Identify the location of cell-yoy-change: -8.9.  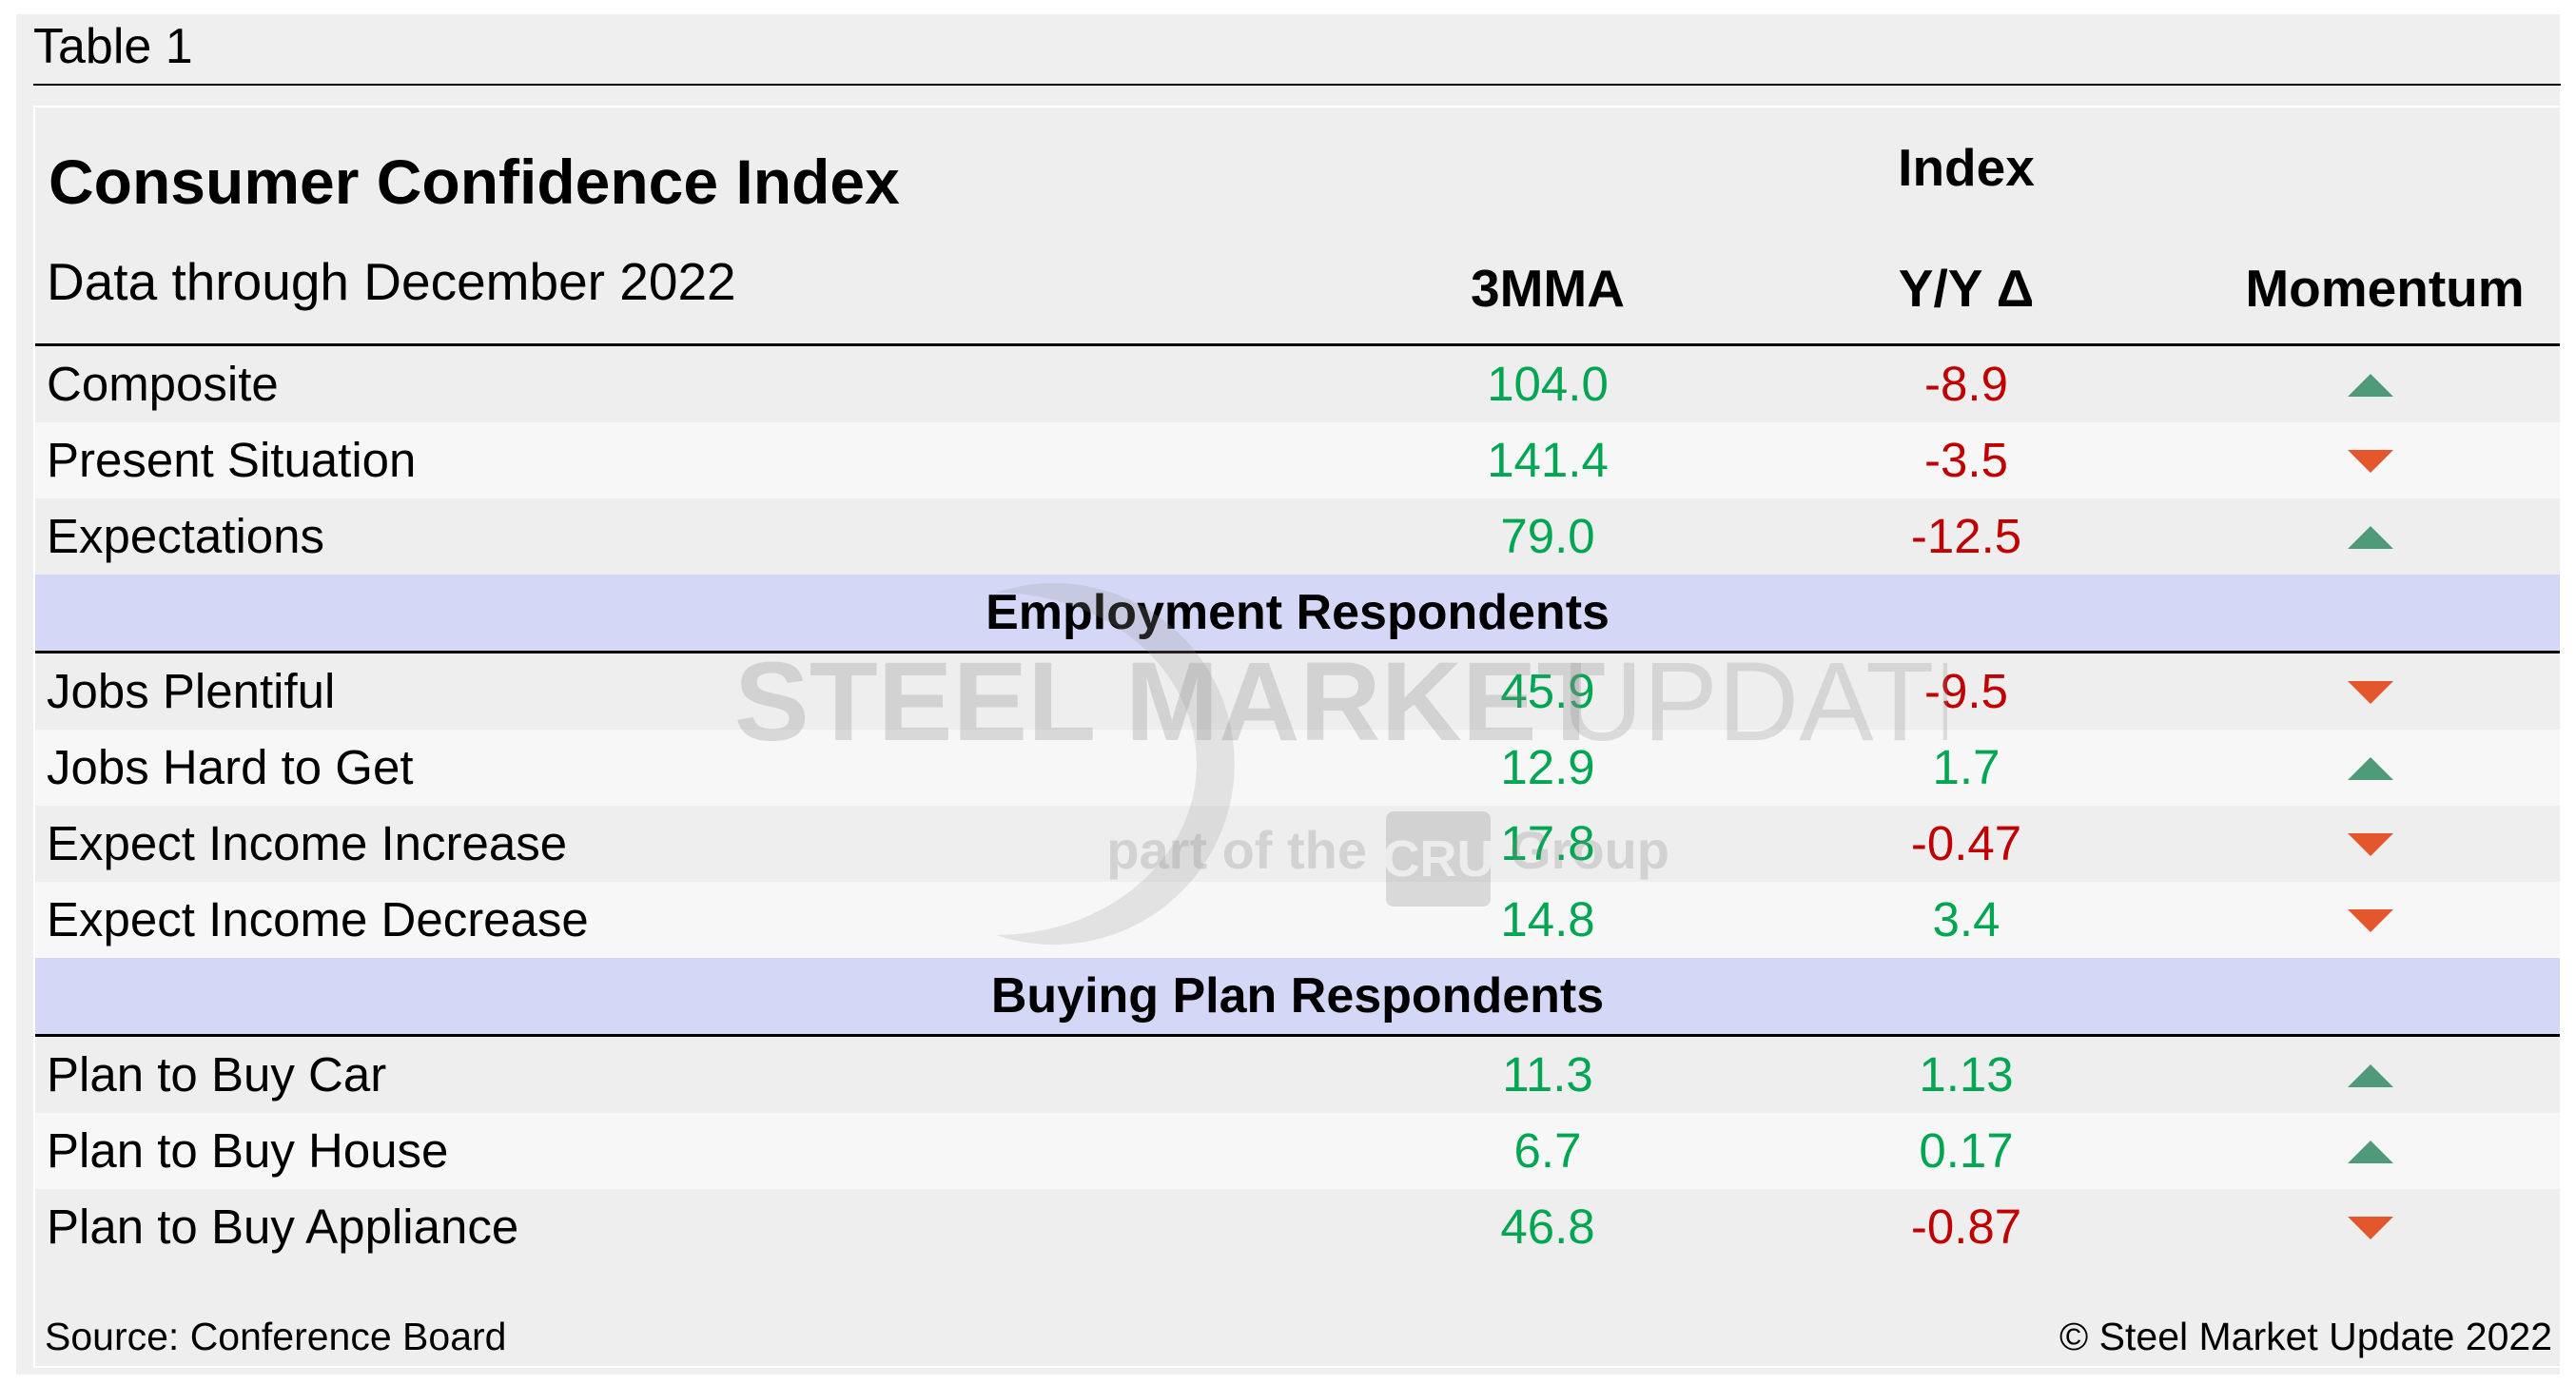
(1966, 384).